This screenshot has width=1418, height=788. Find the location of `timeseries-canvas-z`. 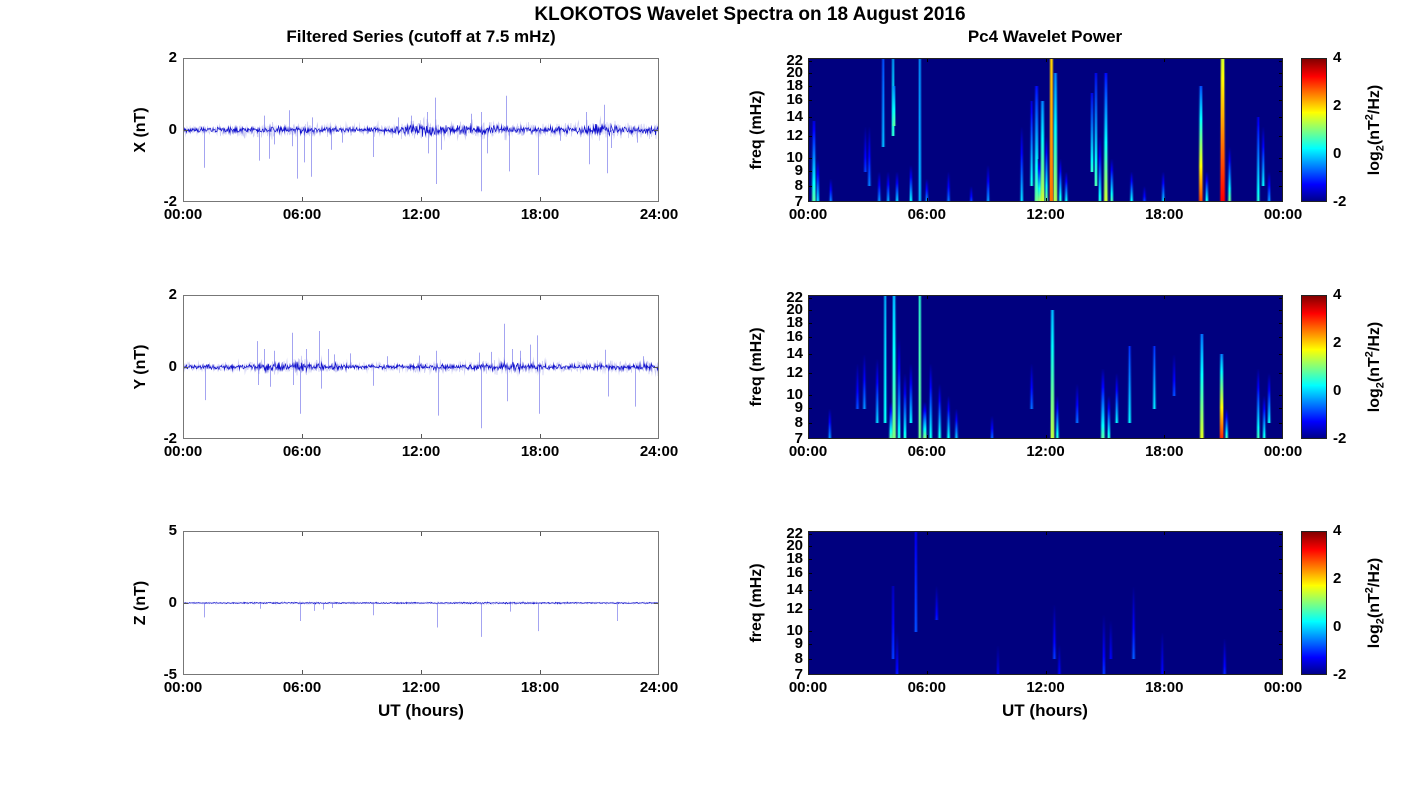

timeseries-canvas-z is located at coordinates (421, 603).